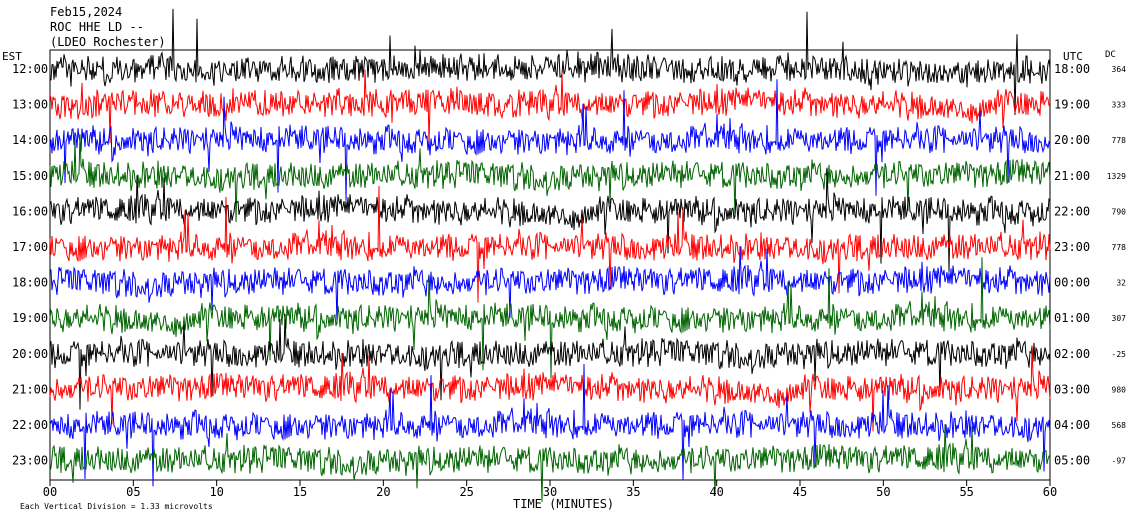 The width and height of the screenshot is (1130, 519). Describe the element at coordinates (1119, 105) in the screenshot. I see `dc-offset-value: 333` at that location.